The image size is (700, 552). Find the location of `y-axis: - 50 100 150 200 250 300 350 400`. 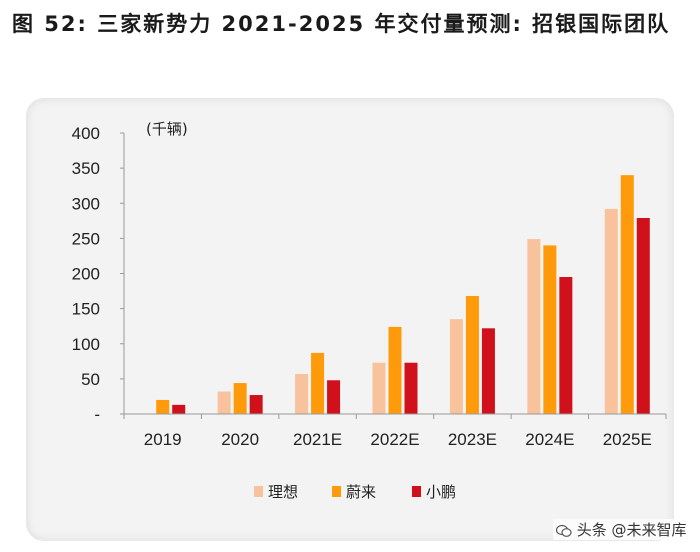

y-axis: - 50 100 150 200 250 300 350 400 is located at coordinates (98, 274).